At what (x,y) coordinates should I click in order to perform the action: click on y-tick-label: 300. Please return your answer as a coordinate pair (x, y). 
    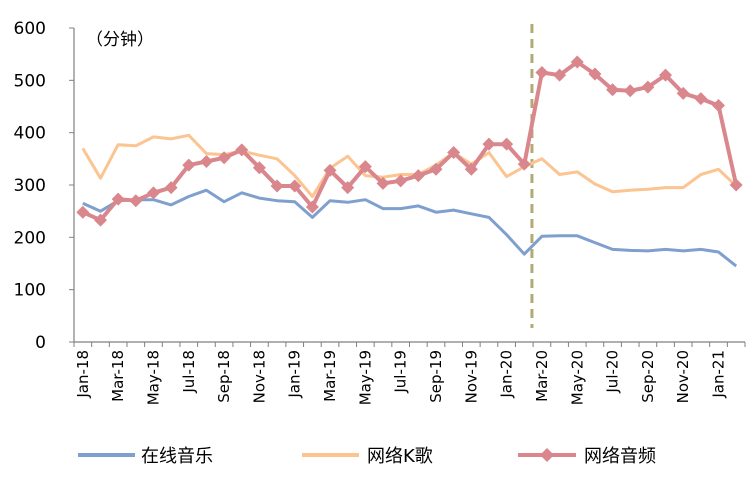
    Looking at the image, I should click on (30, 186).